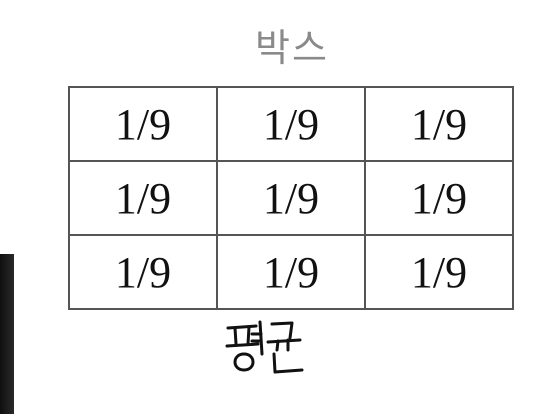  What do you see at coordinates (7, 334) in the screenshot?
I see `dark-edge-strip` at bounding box center [7, 334].